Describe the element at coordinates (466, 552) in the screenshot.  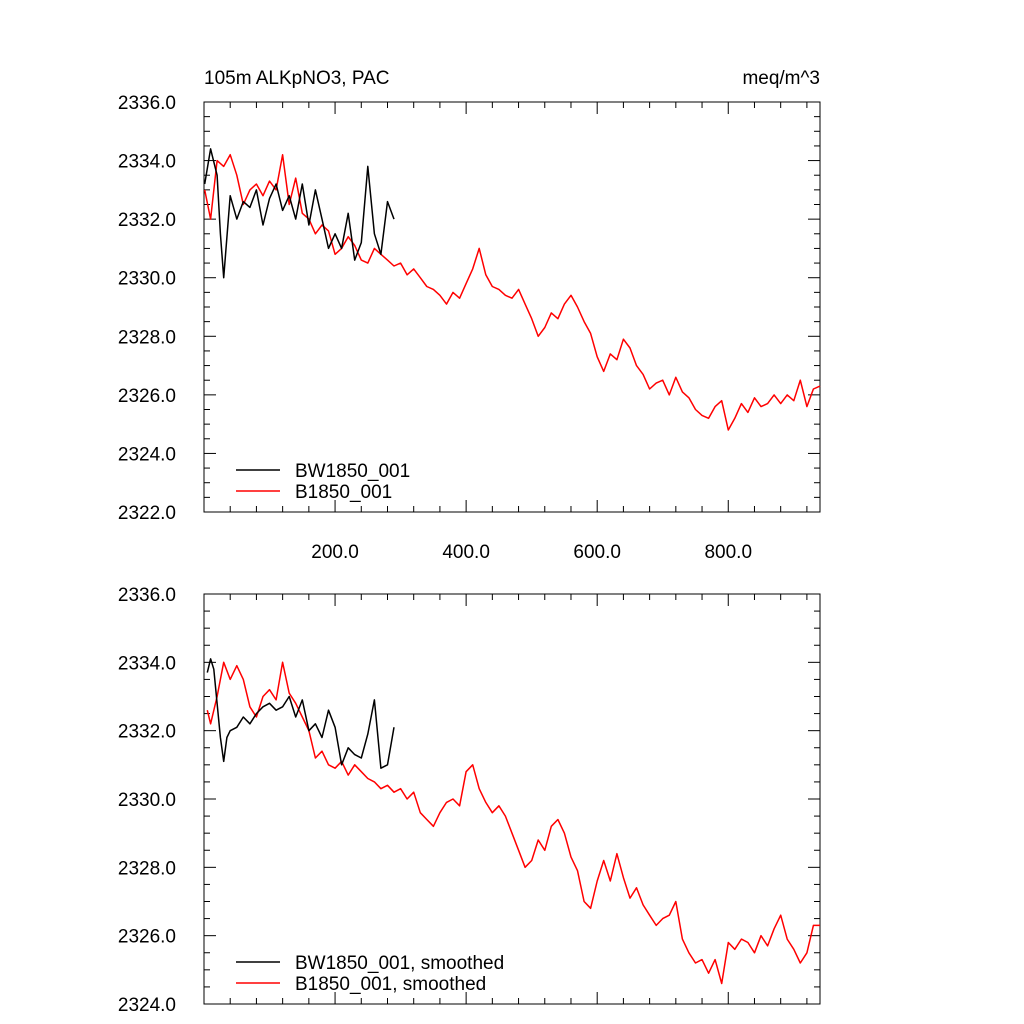
I see `x-tick-label: 400.0` at that location.